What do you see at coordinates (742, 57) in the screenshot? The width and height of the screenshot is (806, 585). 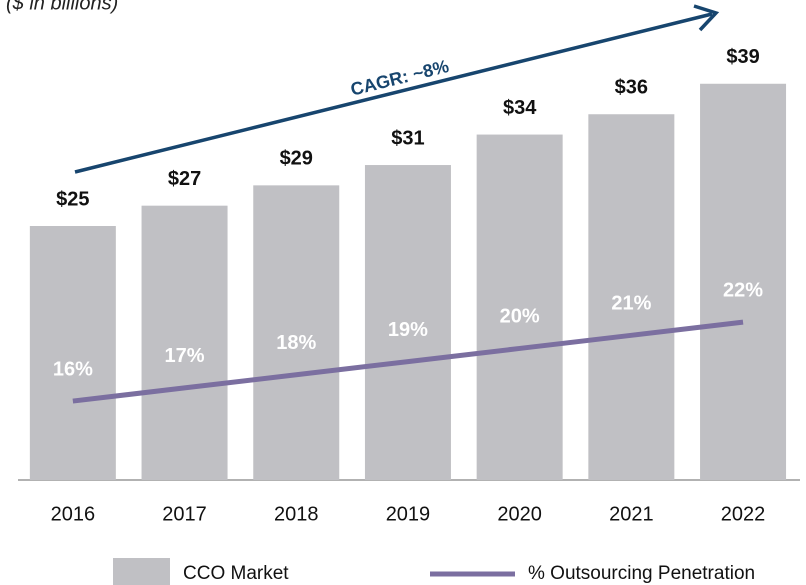 I see `bar-value-label: $39` at bounding box center [742, 57].